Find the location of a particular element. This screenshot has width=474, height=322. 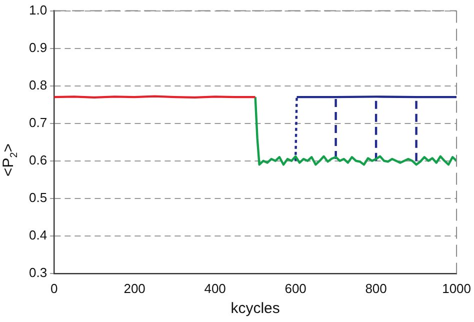

x-tick-label: 400 is located at coordinates (215, 288).